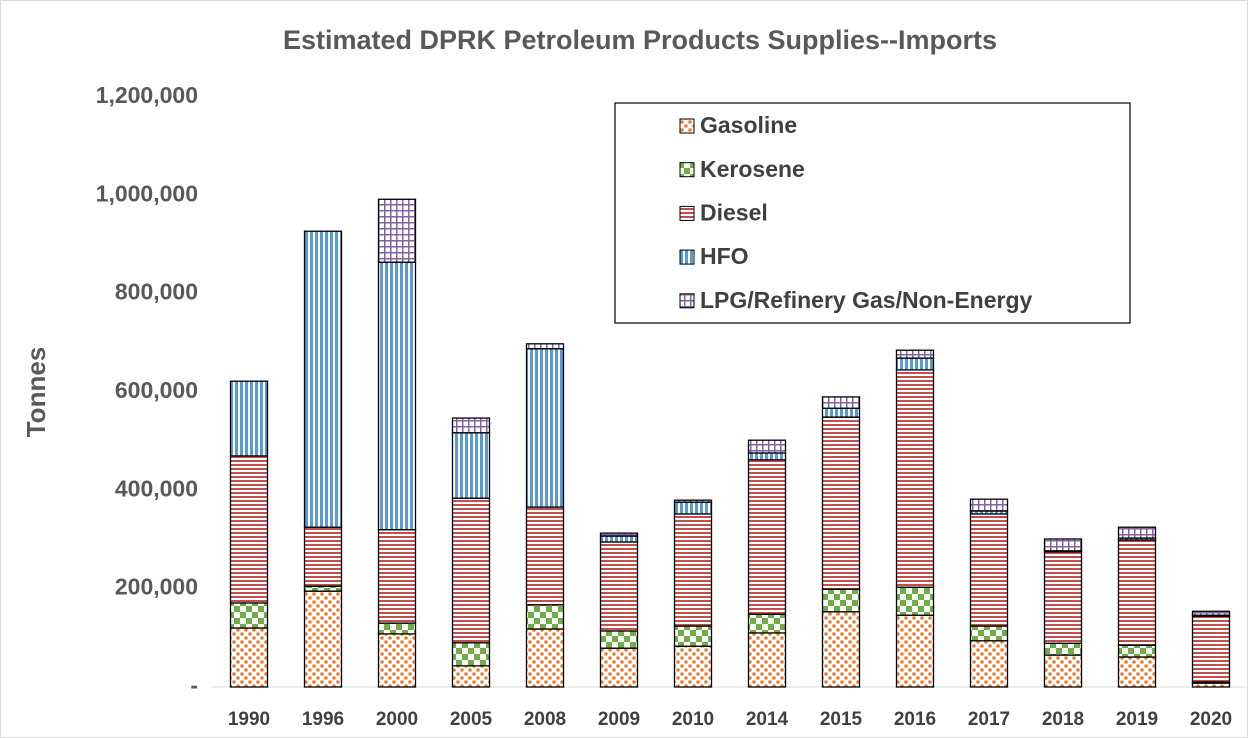 The height and width of the screenshot is (738, 1248). Describe the element at coordinates (748, 125) in the screenshot. I see `legend-label: Gasoline` at that location.